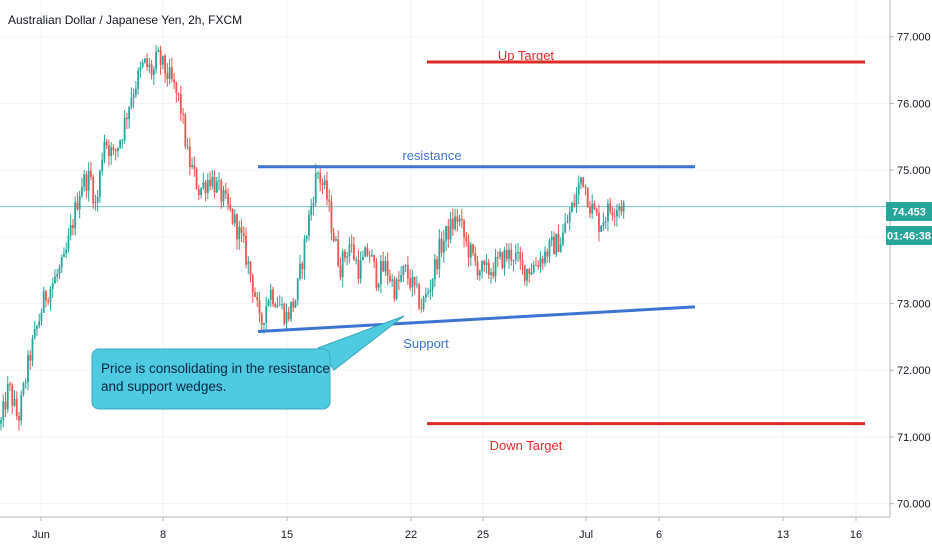  I want to click on support-line, so click(476, 319).